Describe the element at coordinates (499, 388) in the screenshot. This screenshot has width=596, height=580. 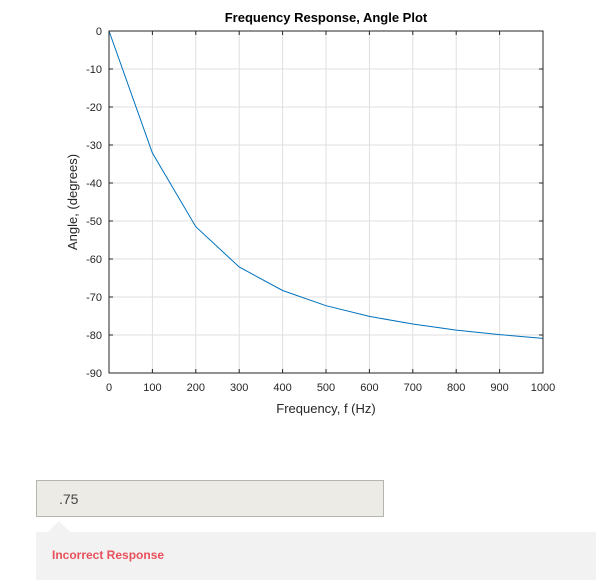
I see `x-tick-label: 900` at that location.